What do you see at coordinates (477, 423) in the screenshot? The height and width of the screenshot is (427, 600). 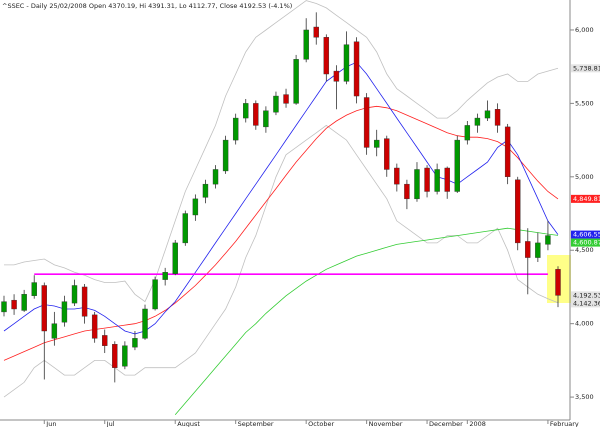 I see `x-tick-label: 2008` at bounding box center [477, 423].